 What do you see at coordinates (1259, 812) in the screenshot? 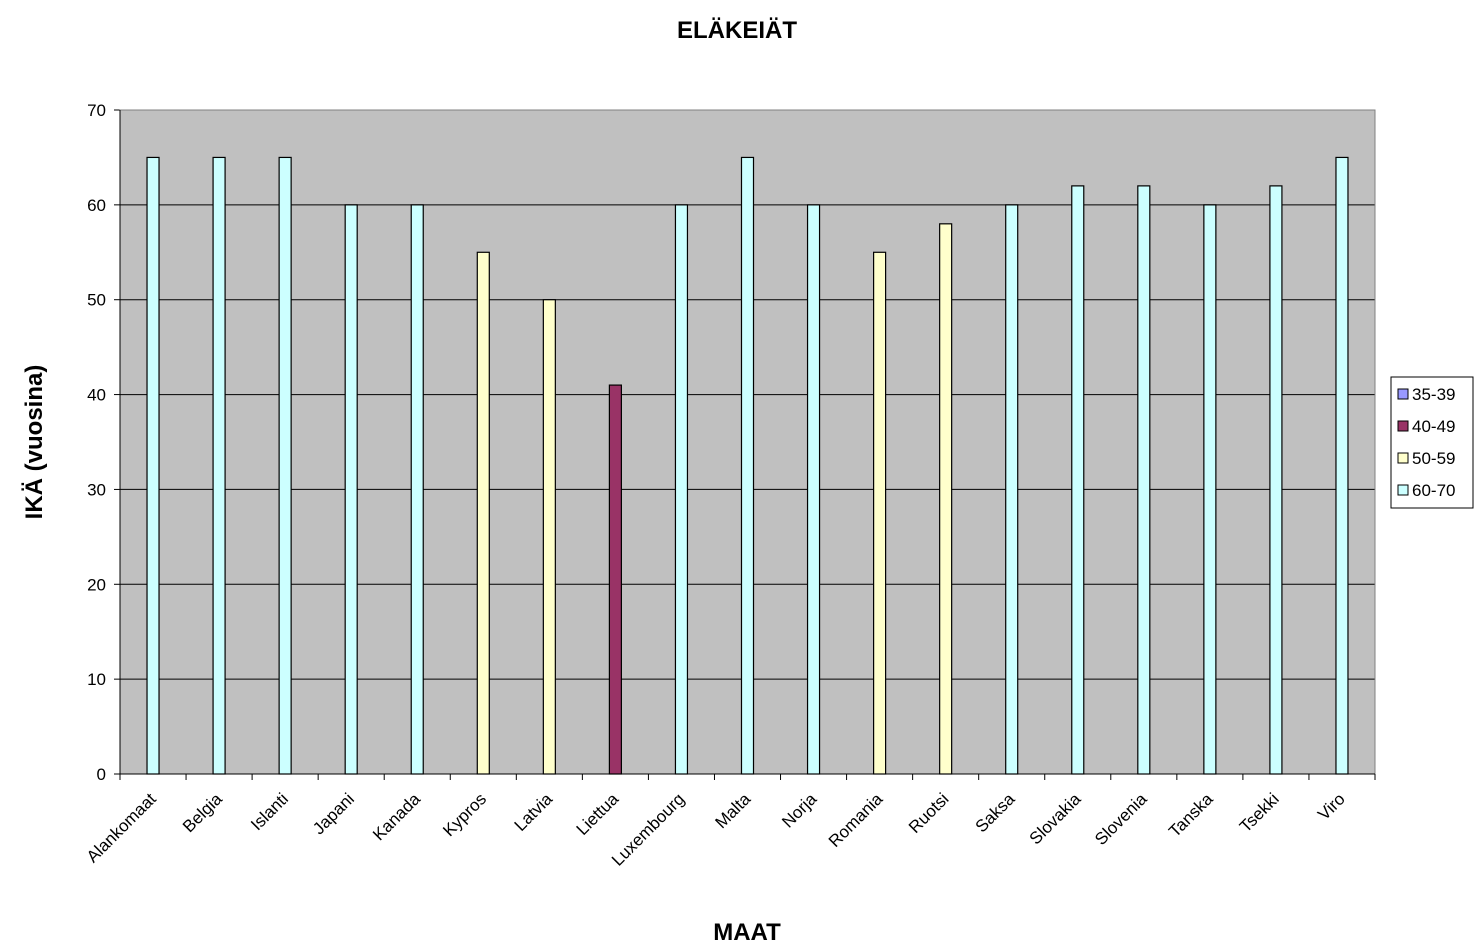
I see `x-tick-label: Tsekki` at bounding box center [1259, 812].